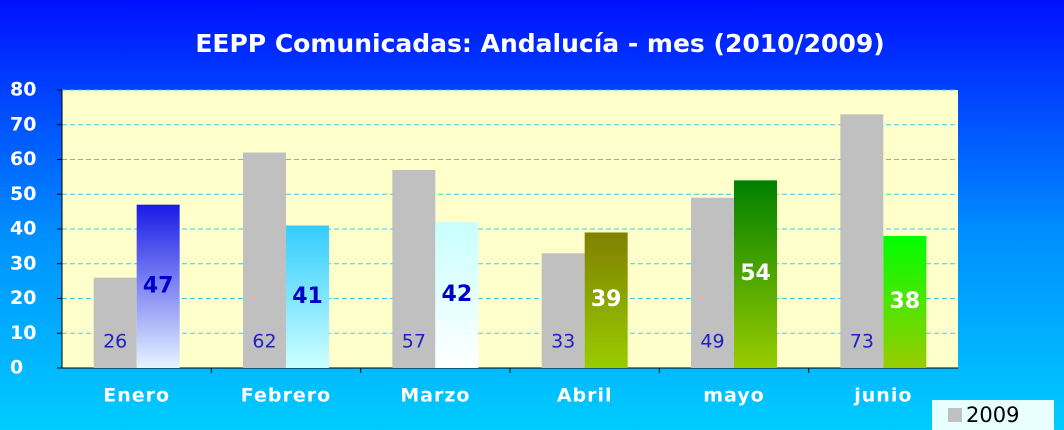  Describe the element at coordinates (955, 415) in the screenshot. I see `legend-swatch` at that location.